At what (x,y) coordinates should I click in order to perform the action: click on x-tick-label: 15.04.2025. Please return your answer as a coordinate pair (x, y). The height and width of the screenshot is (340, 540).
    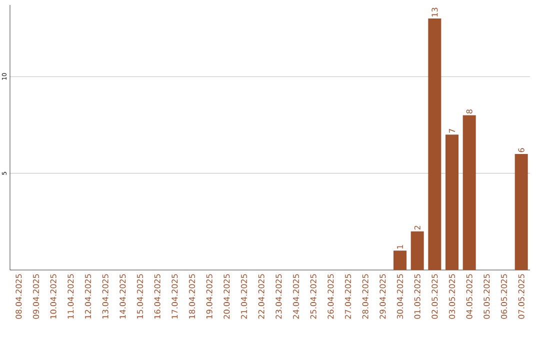
    Looking at the image, I should click on (140, 296).